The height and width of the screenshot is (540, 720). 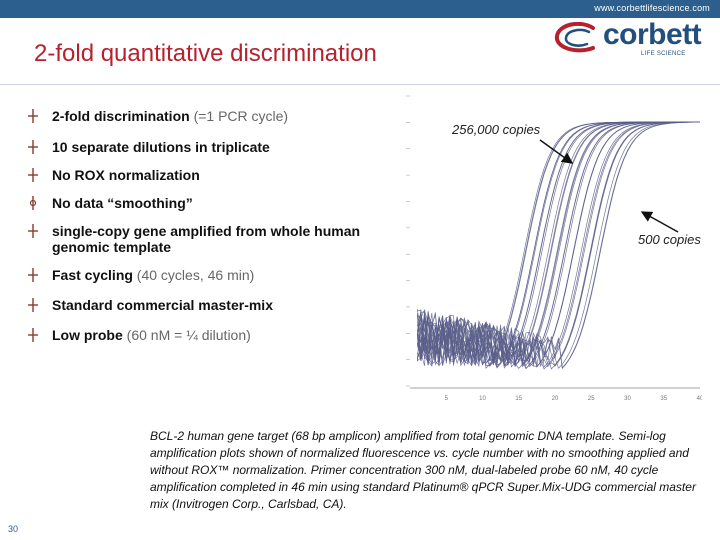 I want to click on bullet-bold: 2-fold discrimination, so click(x=121, y=116).